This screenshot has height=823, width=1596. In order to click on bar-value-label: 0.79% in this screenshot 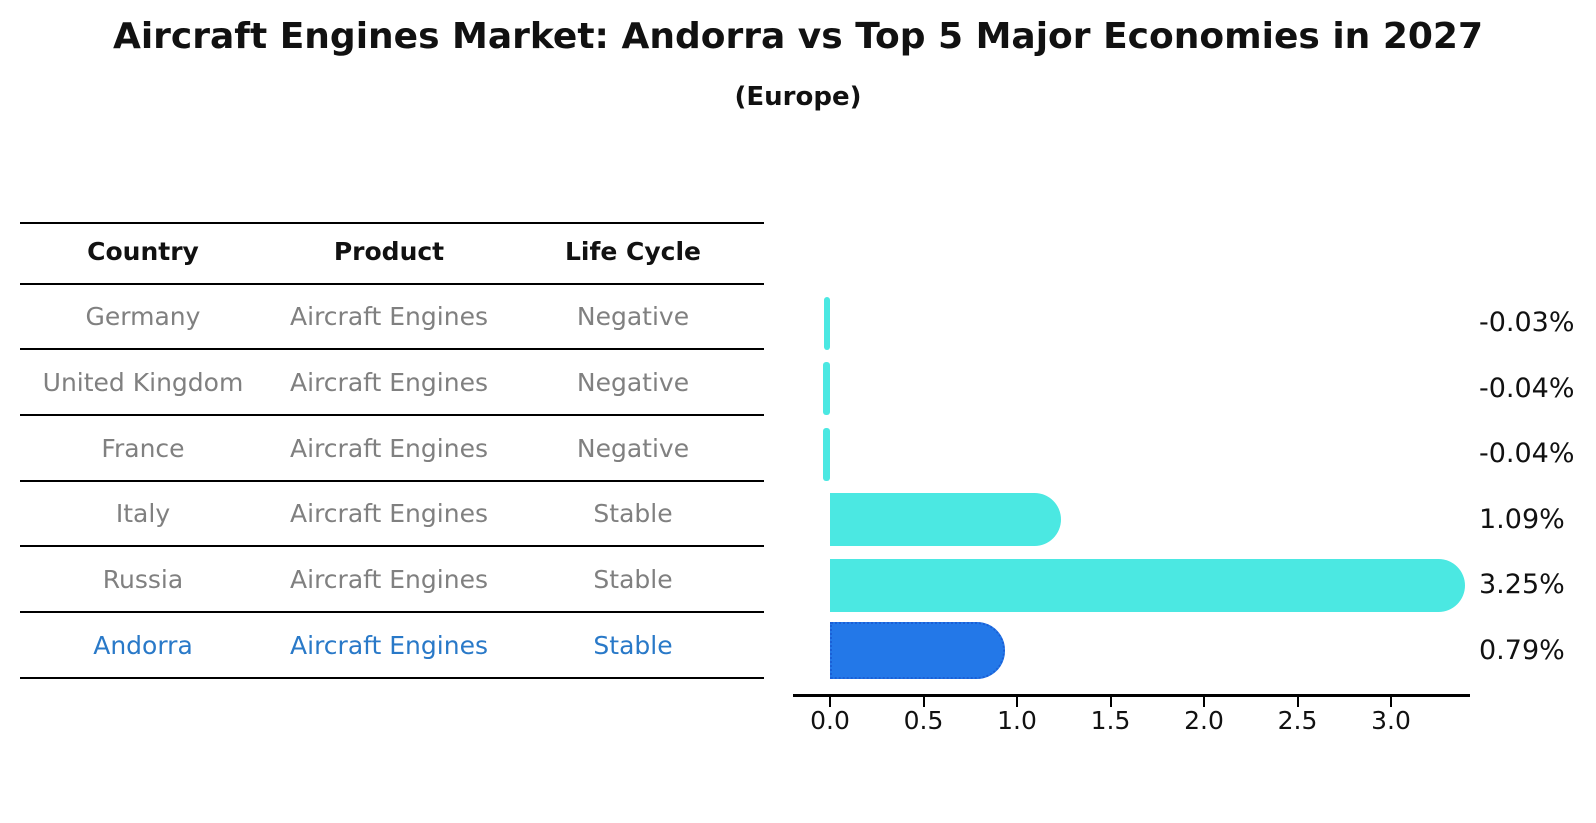, I will do `click(1522, 650)`.